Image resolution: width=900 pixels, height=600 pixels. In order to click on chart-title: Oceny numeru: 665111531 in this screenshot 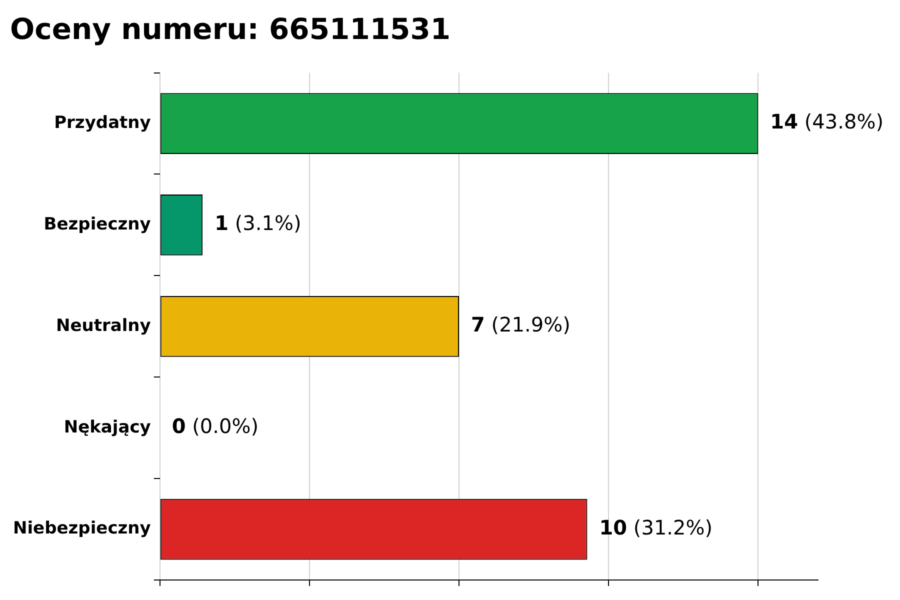, I will do `click(230, 29)`.